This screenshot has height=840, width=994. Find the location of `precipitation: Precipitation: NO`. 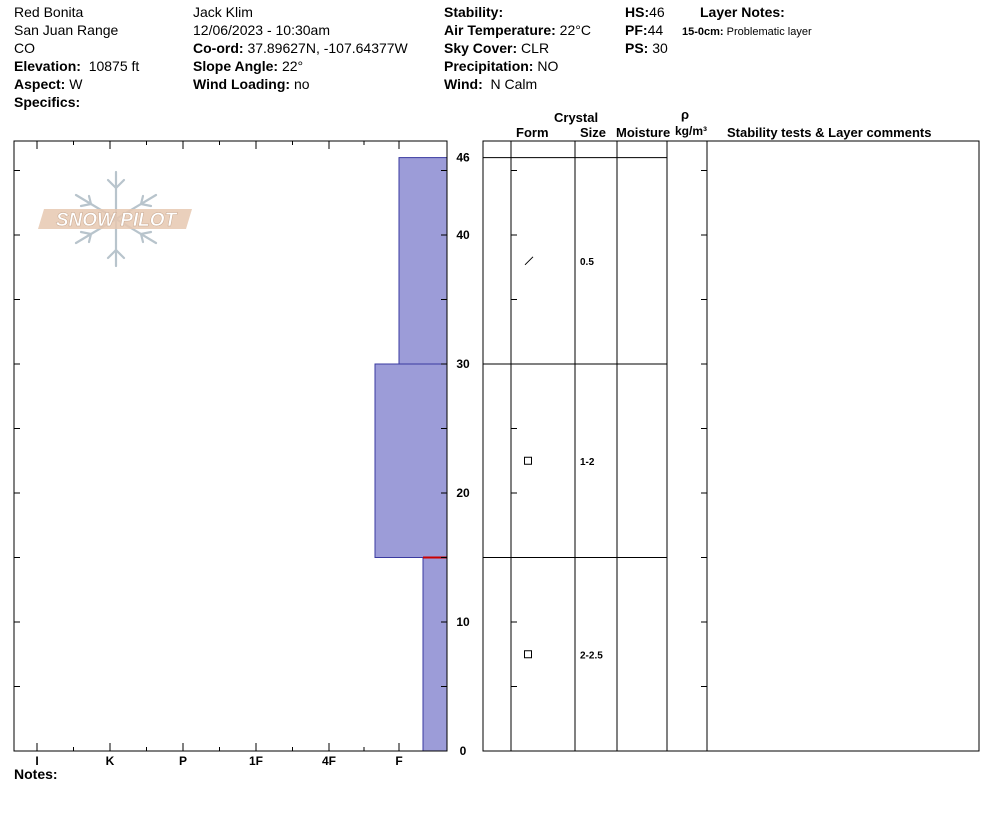

precipitation: Precipitation: NO is located at coordinates (501, 66).